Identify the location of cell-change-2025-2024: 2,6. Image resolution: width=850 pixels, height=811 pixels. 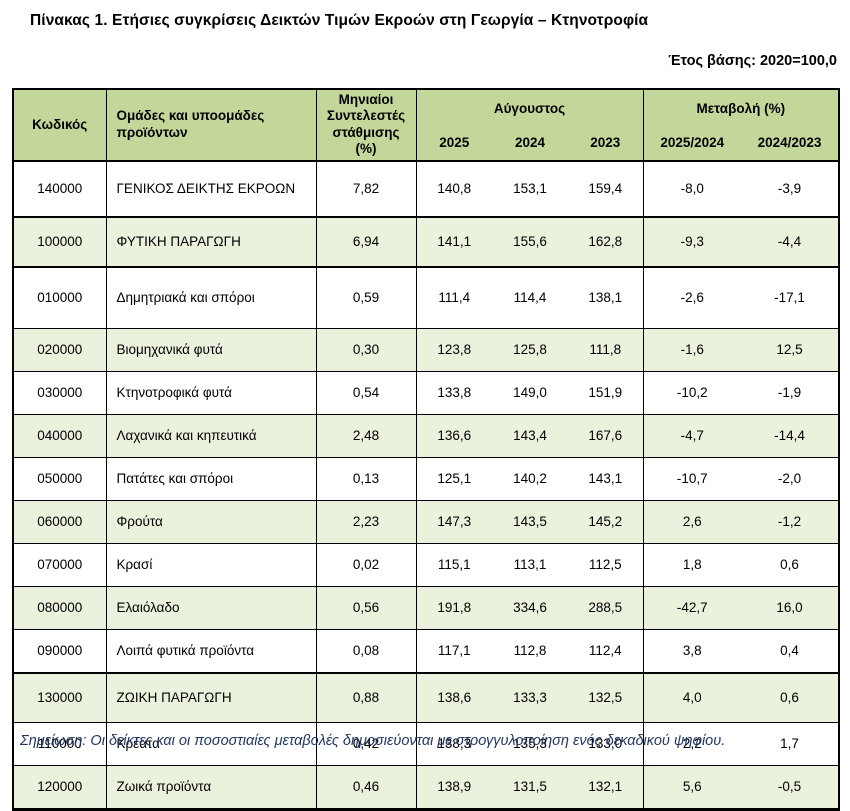
(692, 521).